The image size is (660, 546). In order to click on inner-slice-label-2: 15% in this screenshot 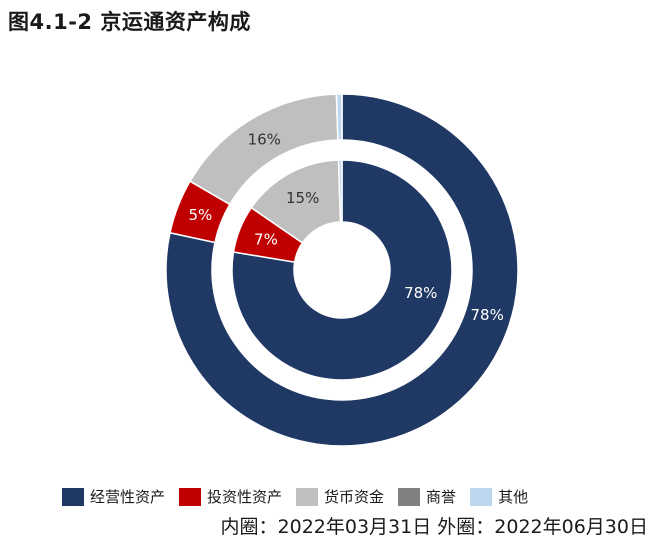, I will do `click(302, 198)`.